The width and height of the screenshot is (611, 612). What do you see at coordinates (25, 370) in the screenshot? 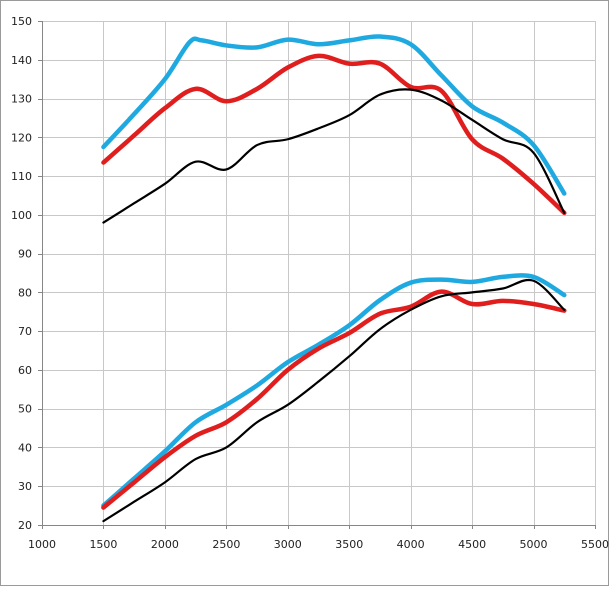
I see `y-tick-label: 60` at bounding box center [25, 370].